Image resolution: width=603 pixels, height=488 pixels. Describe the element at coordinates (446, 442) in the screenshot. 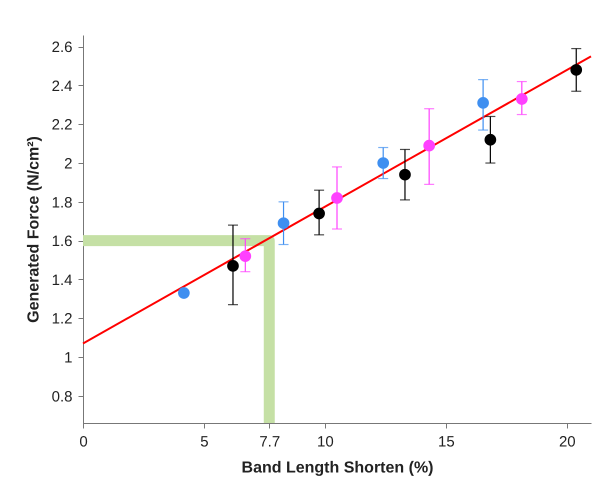

I see `x-tick-label: 15` at that location.